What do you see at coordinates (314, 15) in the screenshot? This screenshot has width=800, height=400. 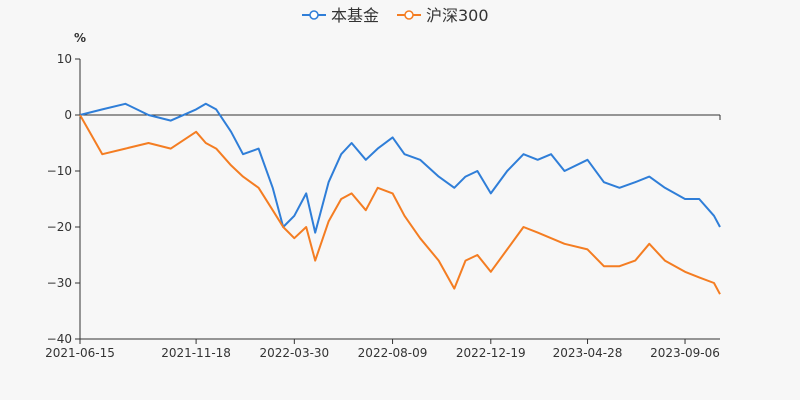 I see `legend-marker-fund` at bounding box center [314, 15].